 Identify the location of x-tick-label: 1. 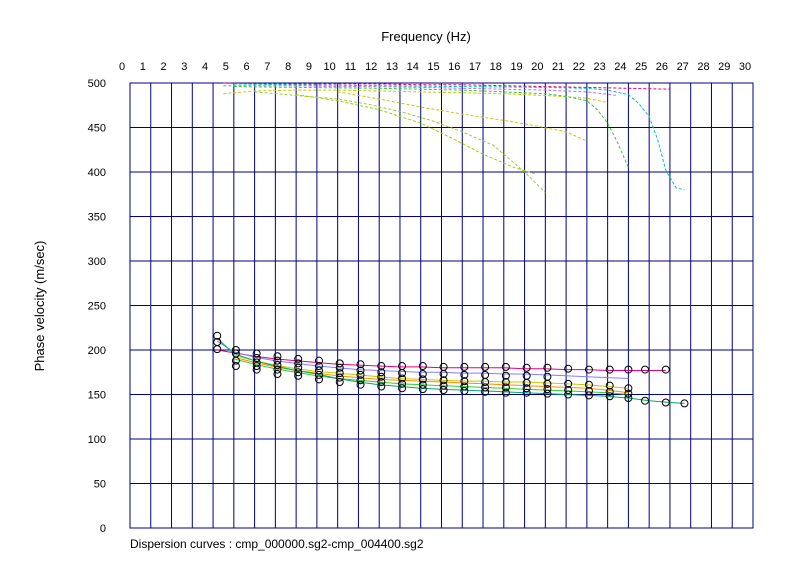
(143, 67).